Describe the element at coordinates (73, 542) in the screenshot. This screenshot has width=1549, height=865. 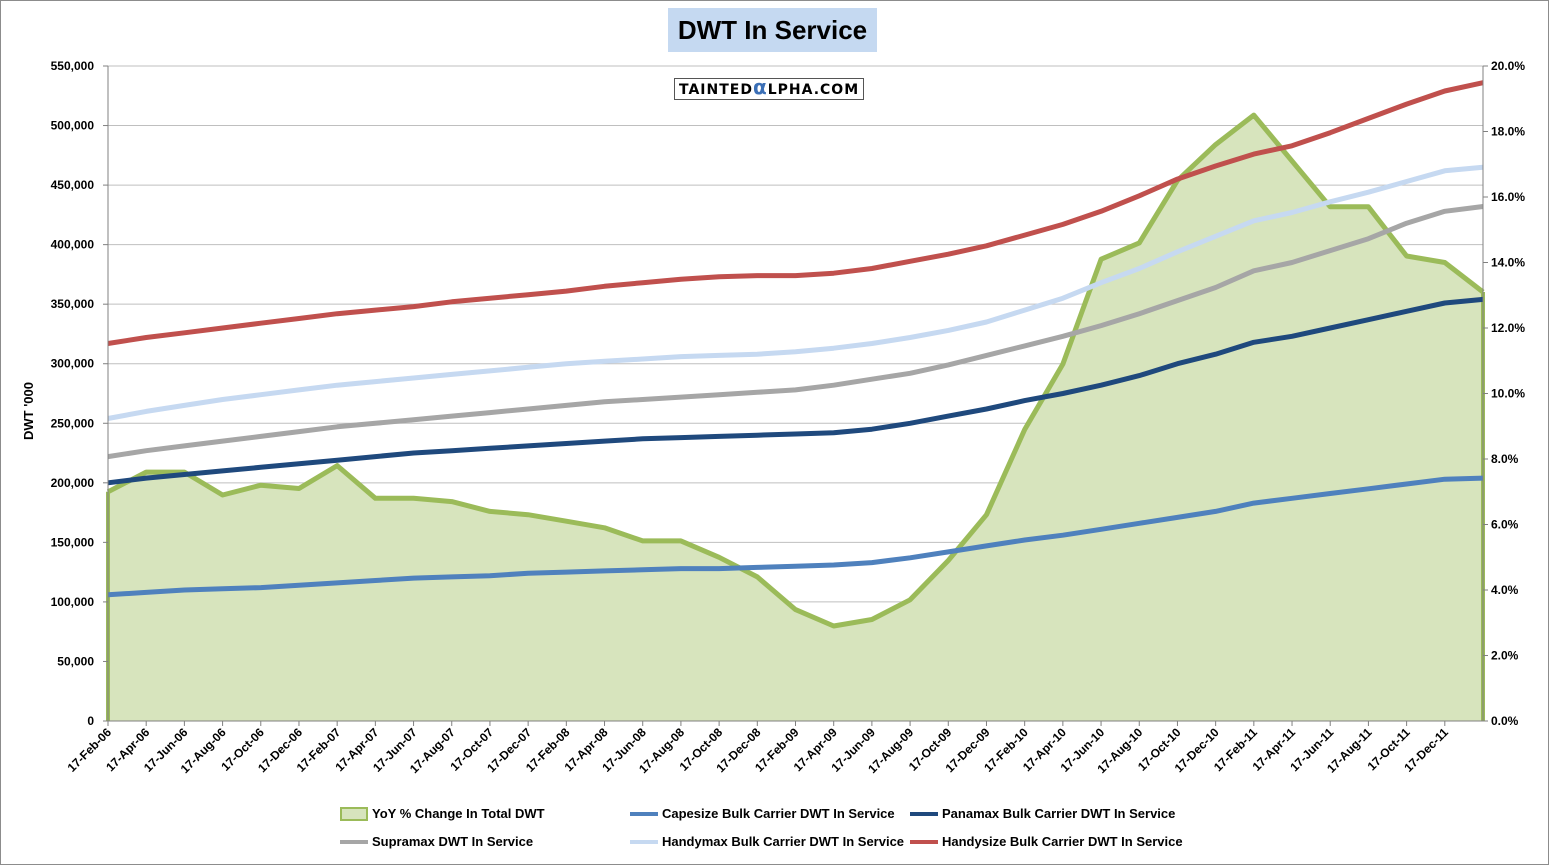
I see `y-tick-label: 150,000` at that location.